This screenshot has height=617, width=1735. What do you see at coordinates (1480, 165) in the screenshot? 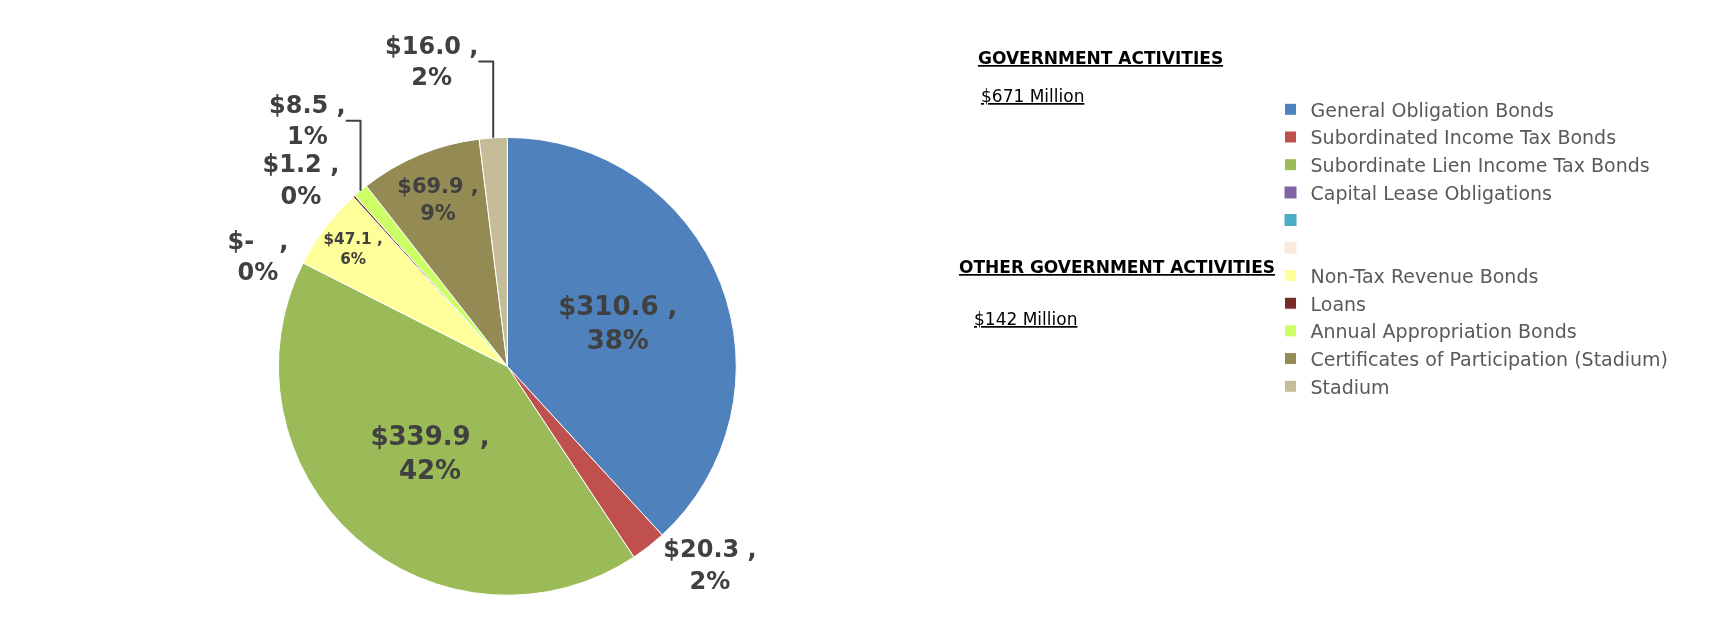
I see `legend-label: Subordinate Lien Income Tax Bonds` at bounding box center [1480, 165].